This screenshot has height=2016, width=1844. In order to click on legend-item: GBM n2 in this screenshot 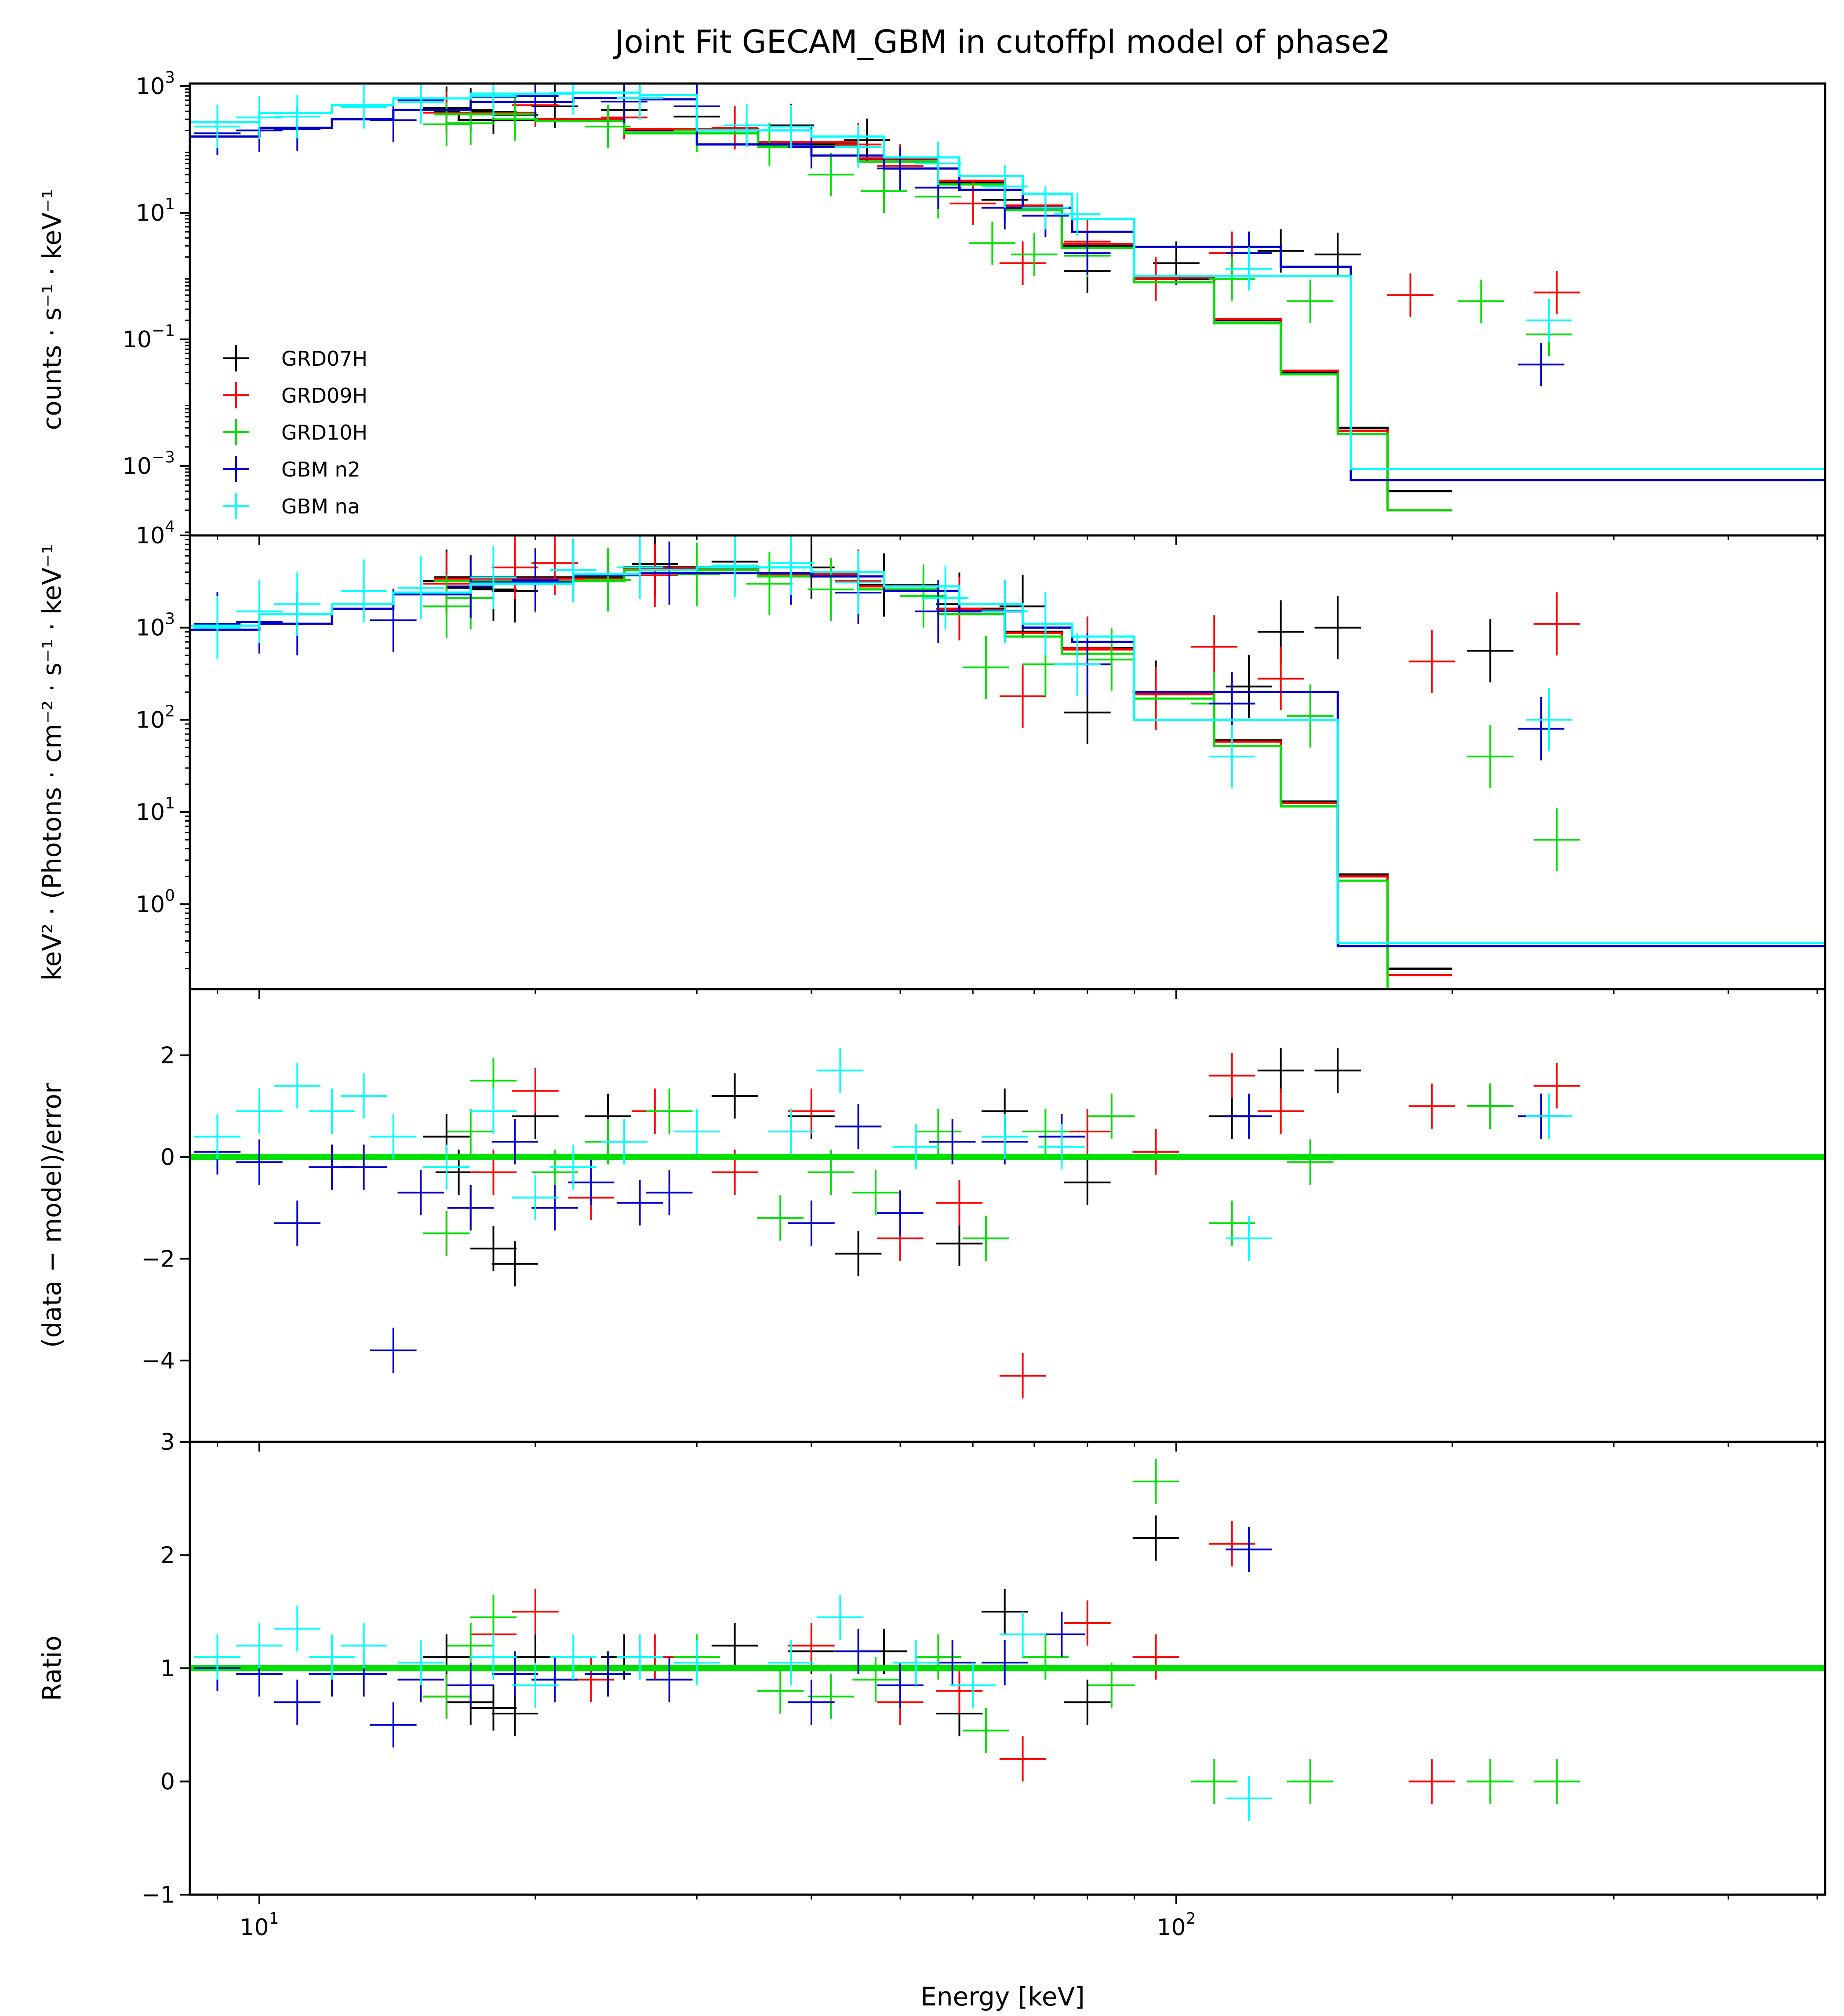, I will do `click(291, 469)`.